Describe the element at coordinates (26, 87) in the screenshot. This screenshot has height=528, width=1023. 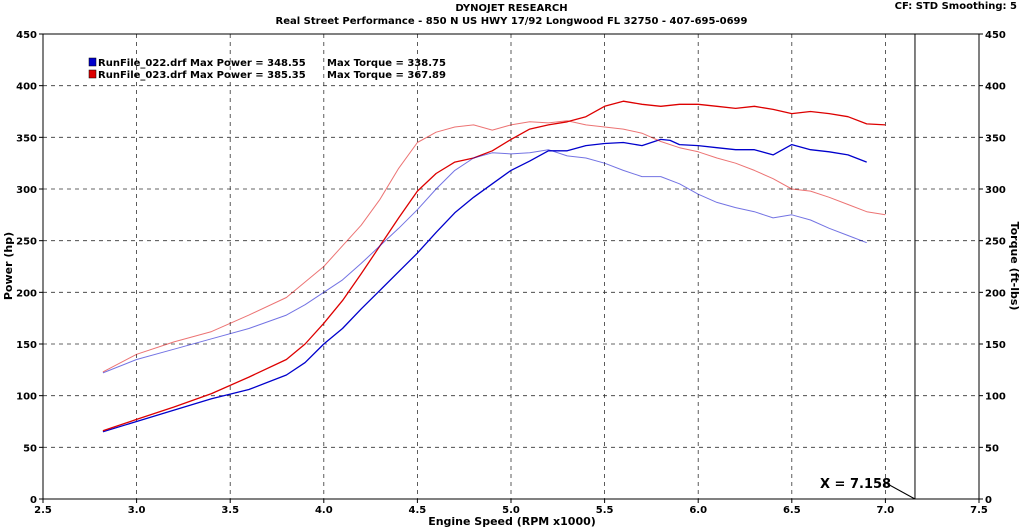
I see `y-tick-label-left: 400` at that location.